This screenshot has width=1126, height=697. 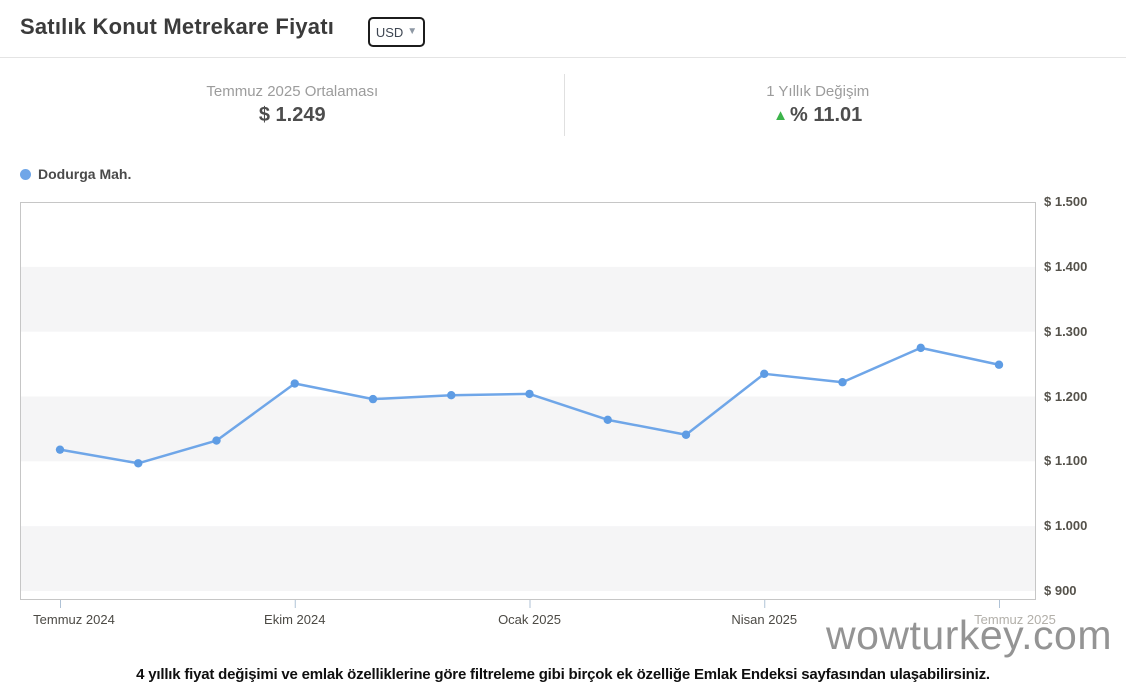 I want to click on legend-label: Dodurga Mah., so click(x=85, y=174).